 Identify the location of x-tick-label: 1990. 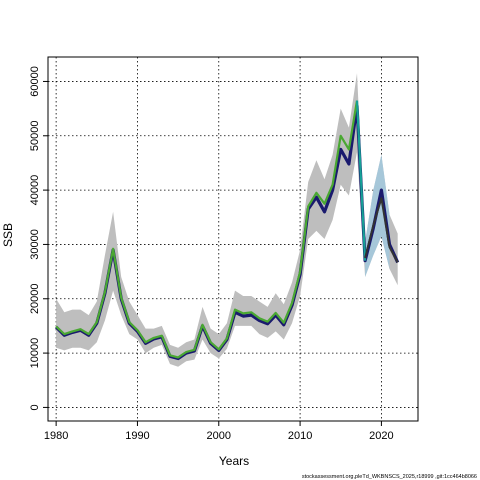
(137, 436).